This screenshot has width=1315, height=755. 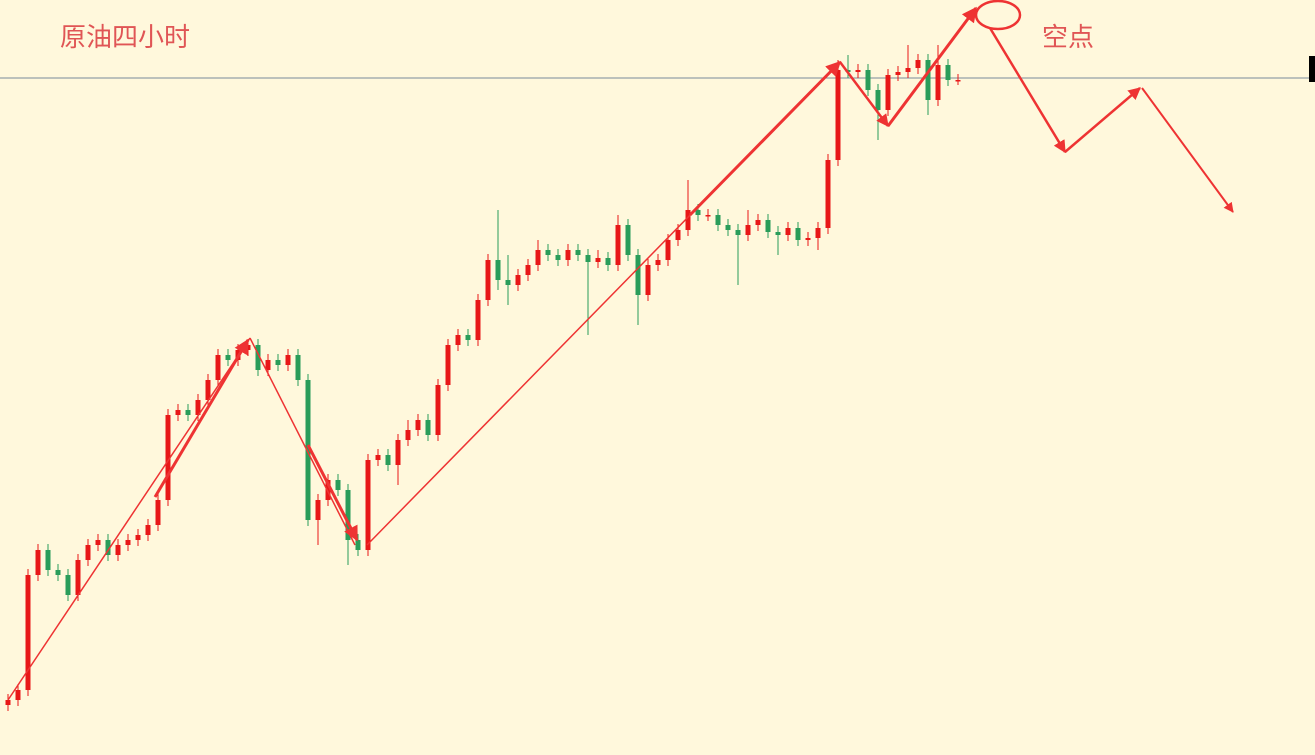 I want to click on chart-title: 原油四小时, so click(x=125, y=38).